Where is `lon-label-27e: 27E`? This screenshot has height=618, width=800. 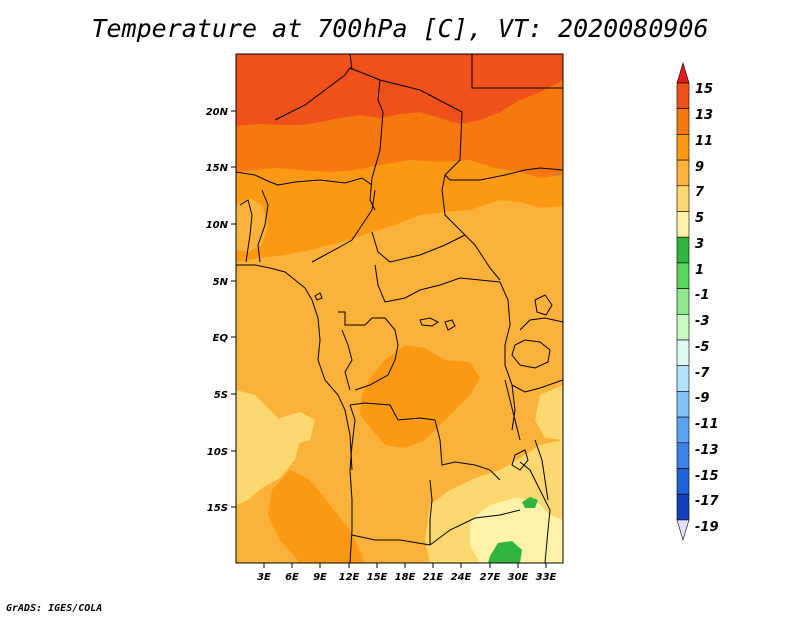
lon-label-27e: 27E is located at coordinates (490, 577).